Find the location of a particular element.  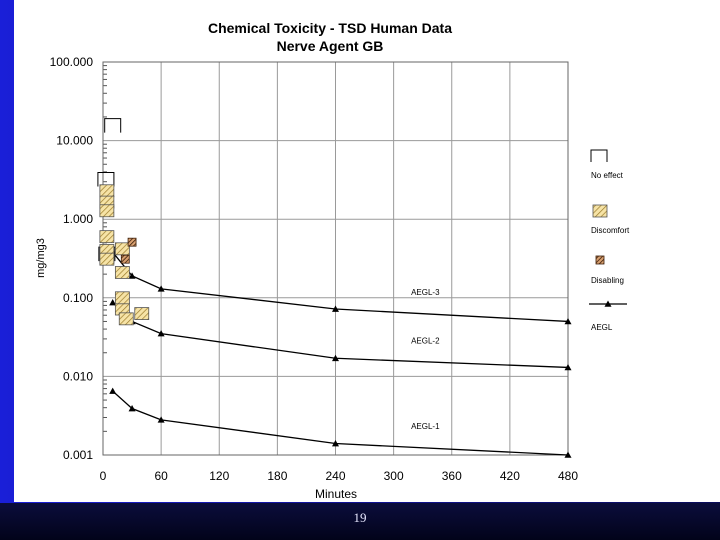

y-tick-label: 0.010 is located at coordinates (78, 376).